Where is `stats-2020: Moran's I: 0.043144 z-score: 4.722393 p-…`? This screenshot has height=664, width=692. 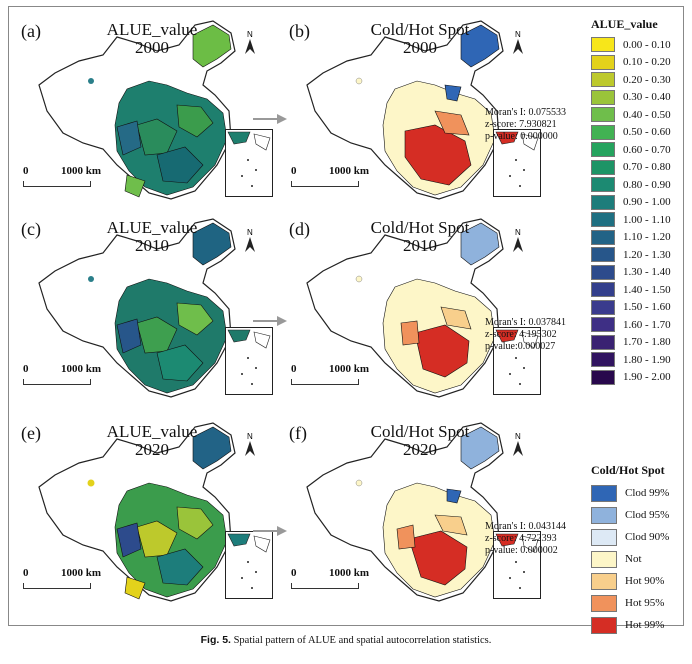 stats-2020: Moran's I: 0.043144 z-score: 4.722393 p-… is located at coordinates (525, 539).